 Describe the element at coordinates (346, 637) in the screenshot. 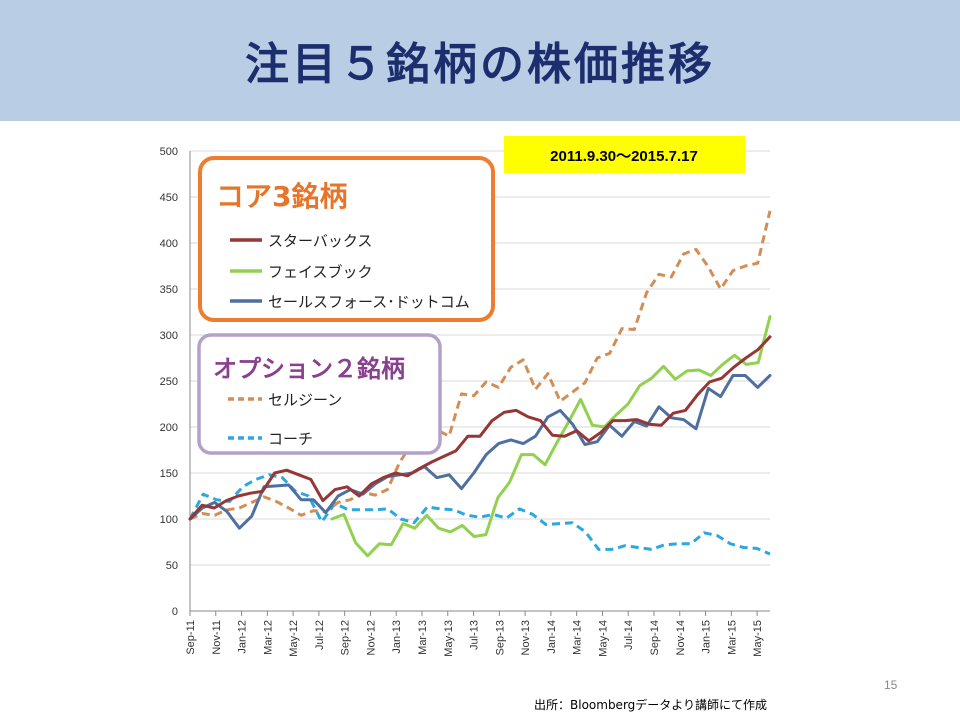

I see `x-tick-label: Sep-12` at that location.